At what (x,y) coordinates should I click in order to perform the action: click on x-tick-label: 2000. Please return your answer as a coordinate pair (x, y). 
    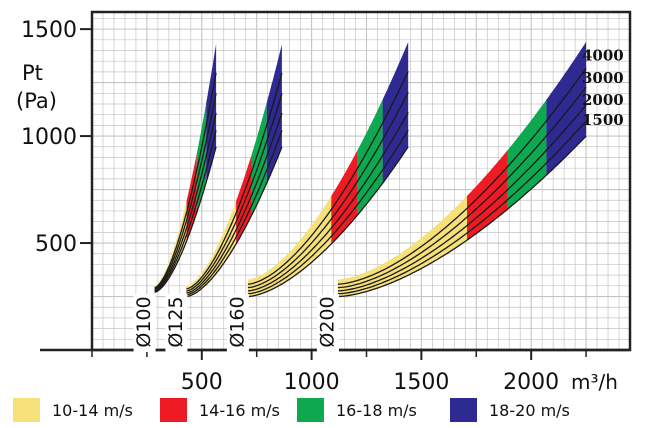
    Looking at the image, I should click on (531, 381).